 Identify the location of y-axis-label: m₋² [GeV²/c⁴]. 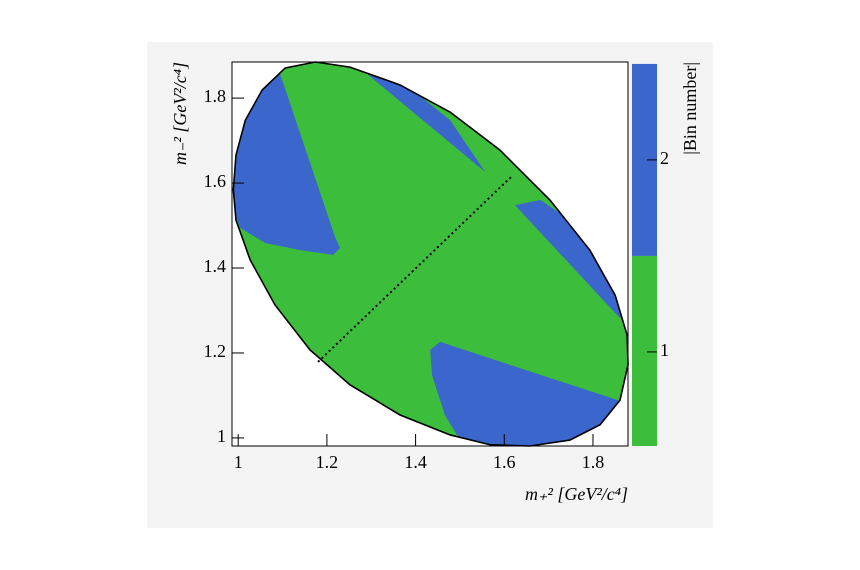
(180, 113).